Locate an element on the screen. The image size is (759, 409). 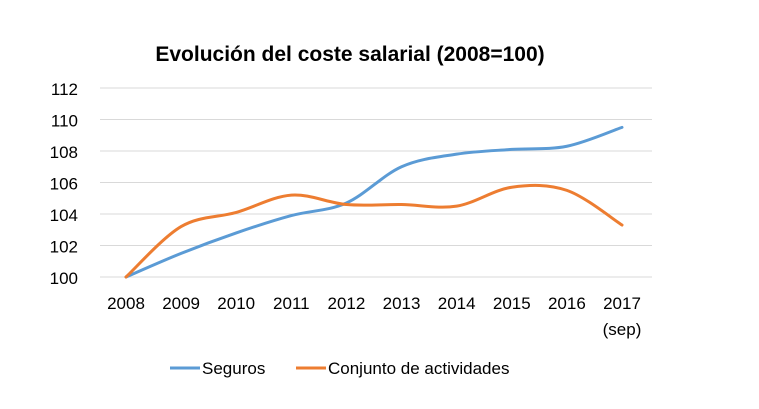
legend-label: Conjunto de actividades is located at coordinates (418, 368).